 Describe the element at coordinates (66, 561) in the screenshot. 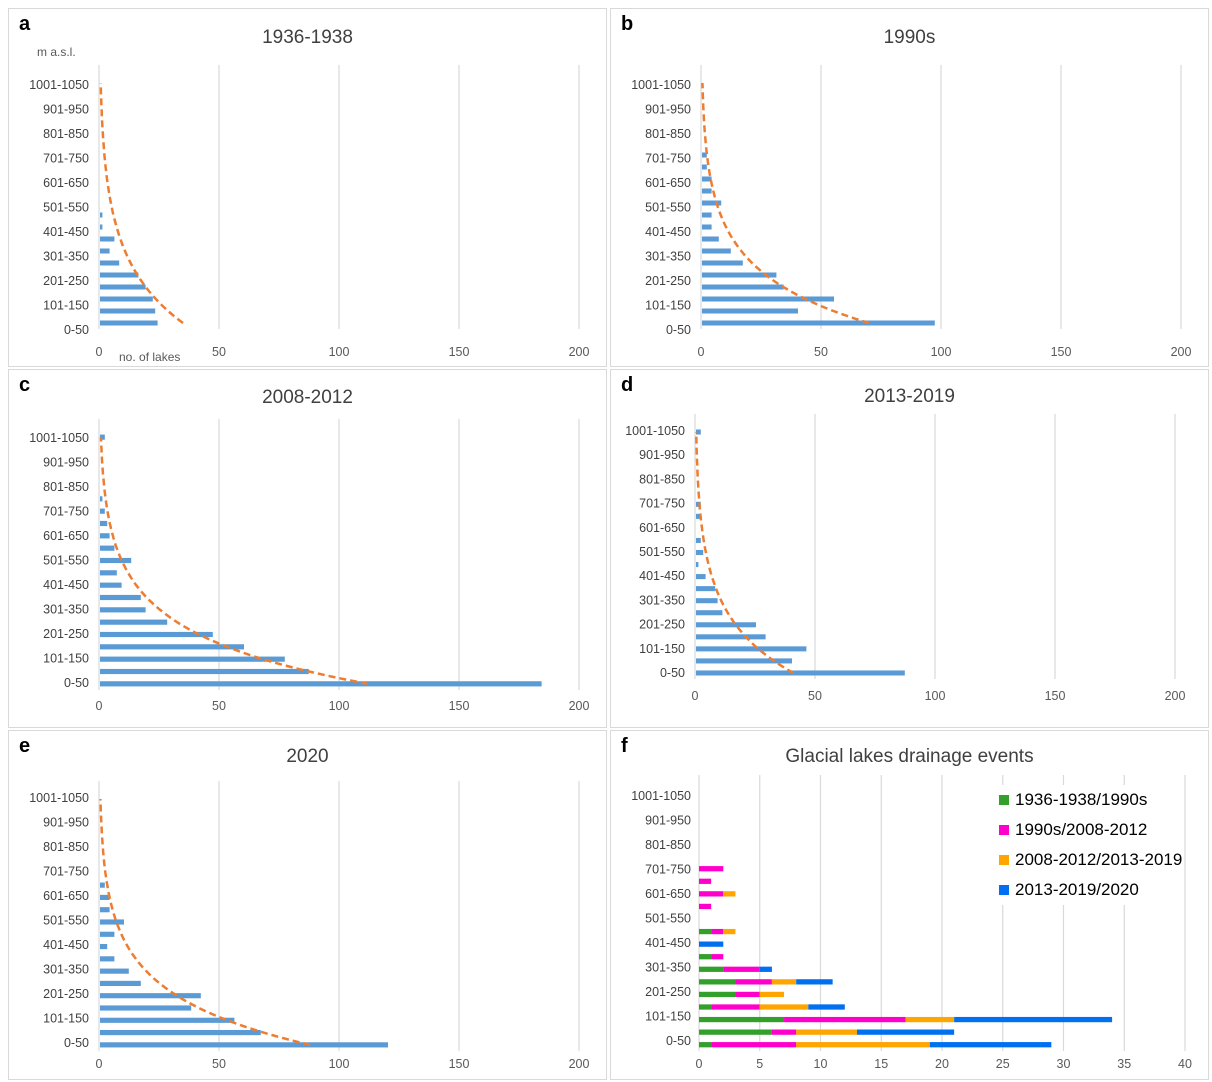

I see `y-tick-label: 501-550` at that location.